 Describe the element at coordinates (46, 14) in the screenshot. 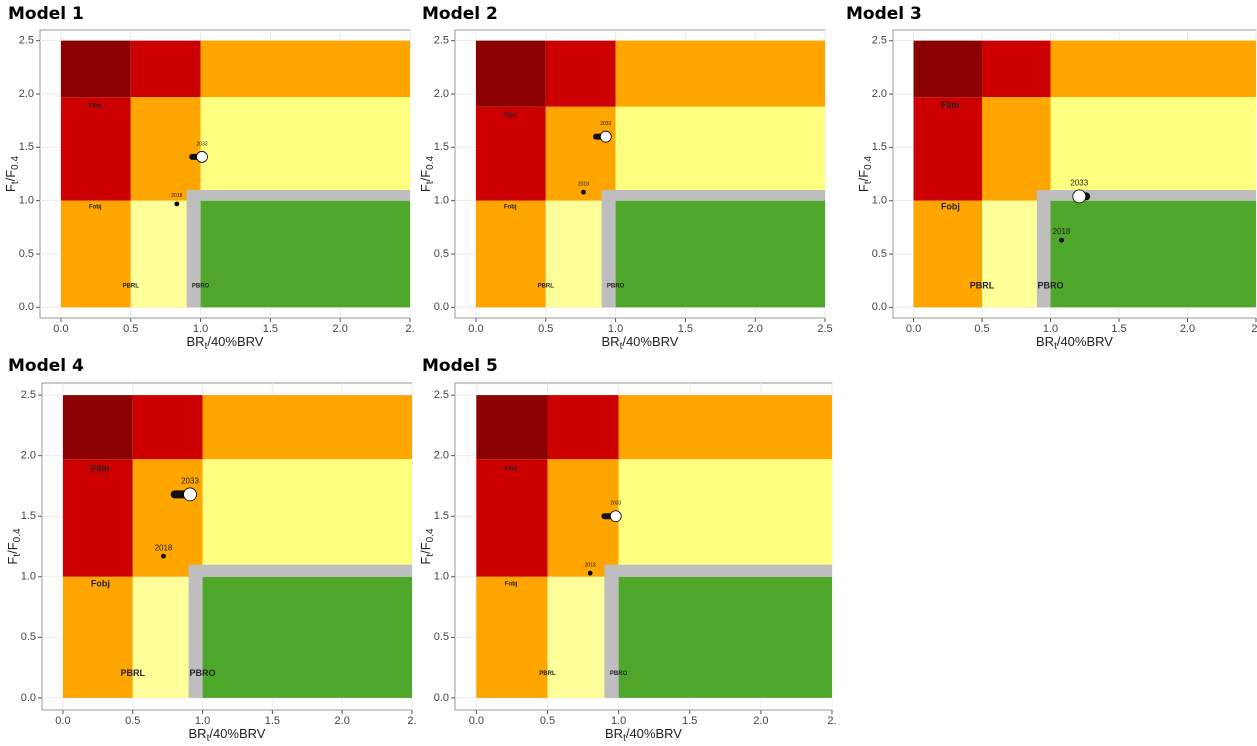

I see `panel-title: Model 1` at that location.